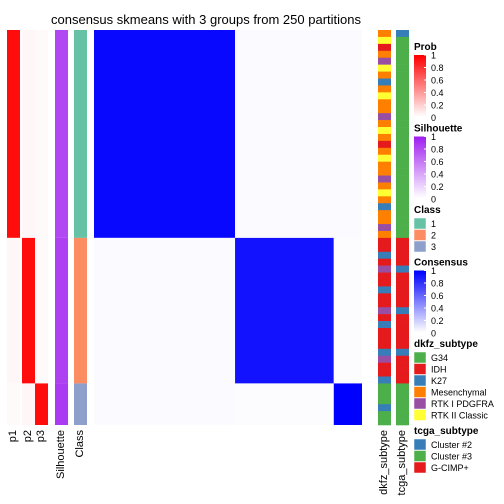  I want to click on legend-item-dkfz-subtype: G34, so click(439, 358).